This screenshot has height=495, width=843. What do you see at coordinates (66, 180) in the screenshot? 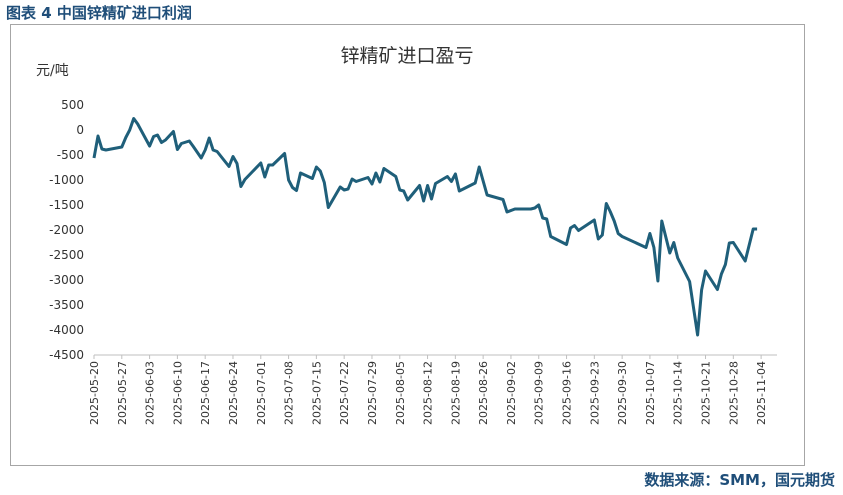
I see `y-tick-label: -1000` at bounding box center [66, 180].